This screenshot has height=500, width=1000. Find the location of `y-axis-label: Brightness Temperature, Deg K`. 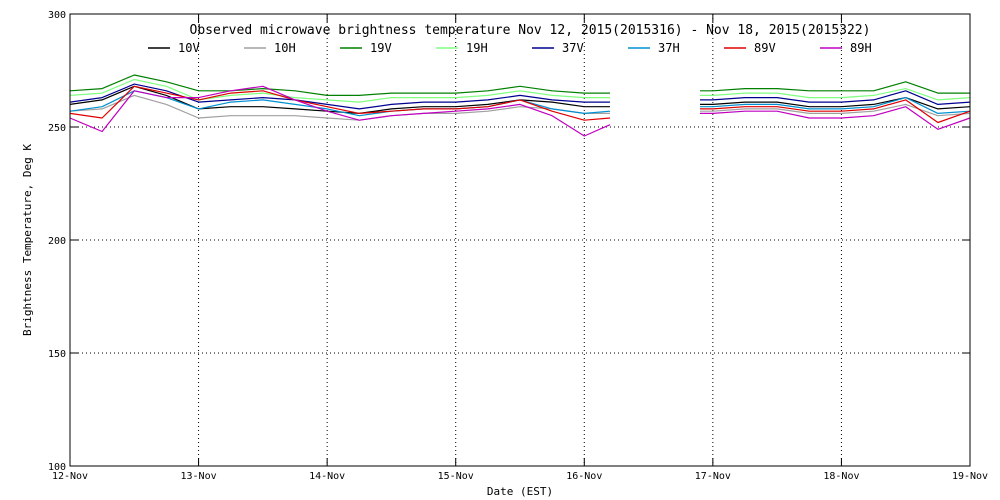

y-axis-label: Brightness Temperature, Deg K is located at coordinates (27, 240).